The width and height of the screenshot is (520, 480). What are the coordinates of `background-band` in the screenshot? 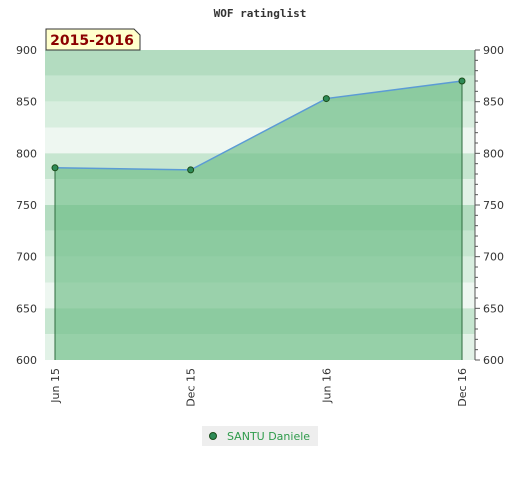 It's located at (260, 63).